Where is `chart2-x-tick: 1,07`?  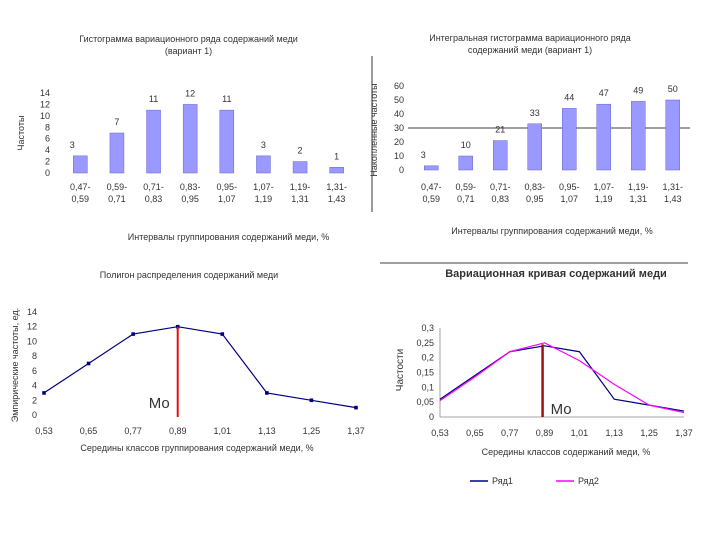
chart2-x-tick: 1,07 is located at coordinates (569, 199).